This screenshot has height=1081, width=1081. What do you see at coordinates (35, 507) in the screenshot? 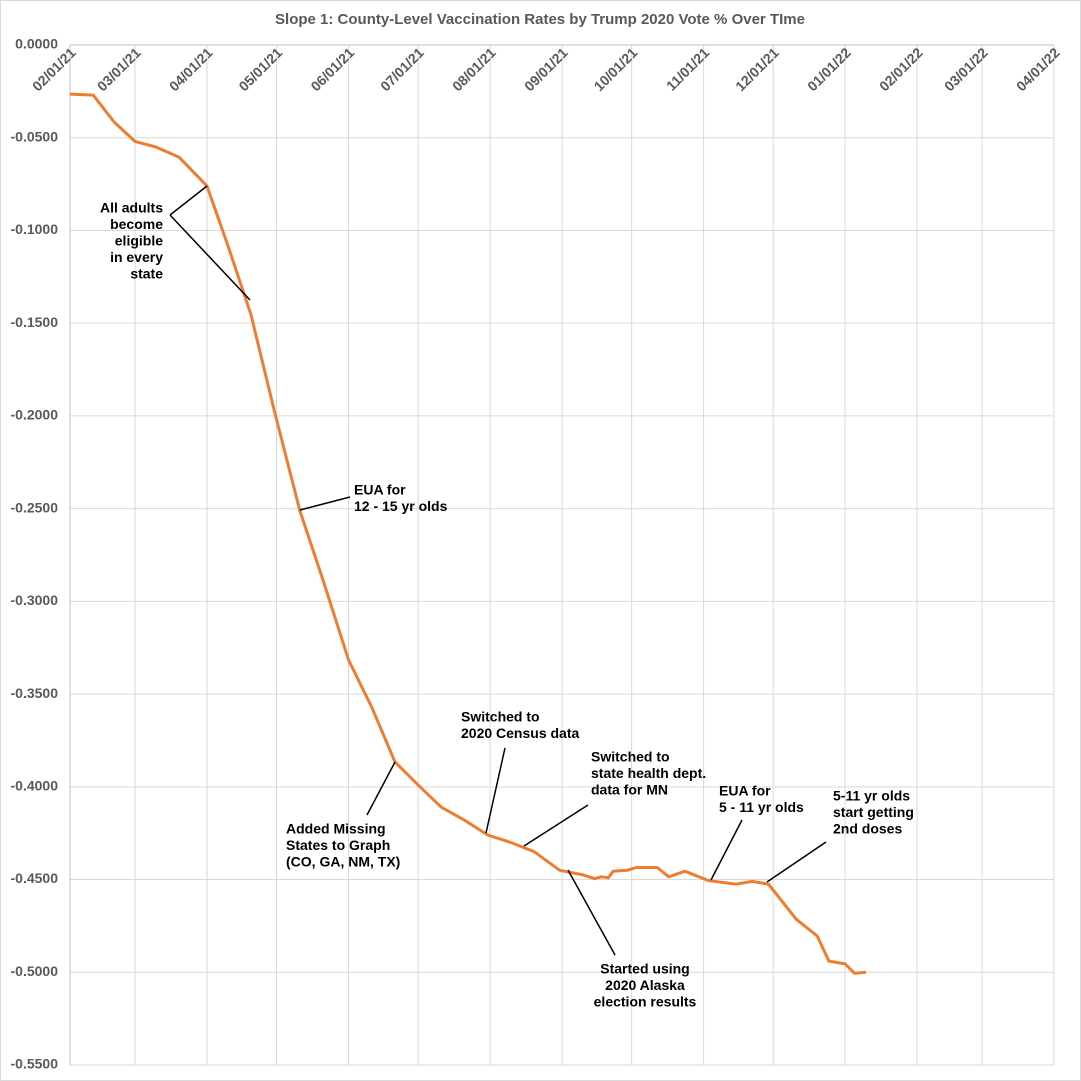
I see `y-tick-label: -0.2500` at bounding box center [35, 507].